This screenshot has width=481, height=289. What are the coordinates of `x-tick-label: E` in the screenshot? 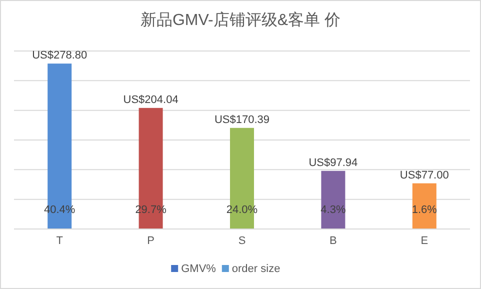 It's located at (424, 241).